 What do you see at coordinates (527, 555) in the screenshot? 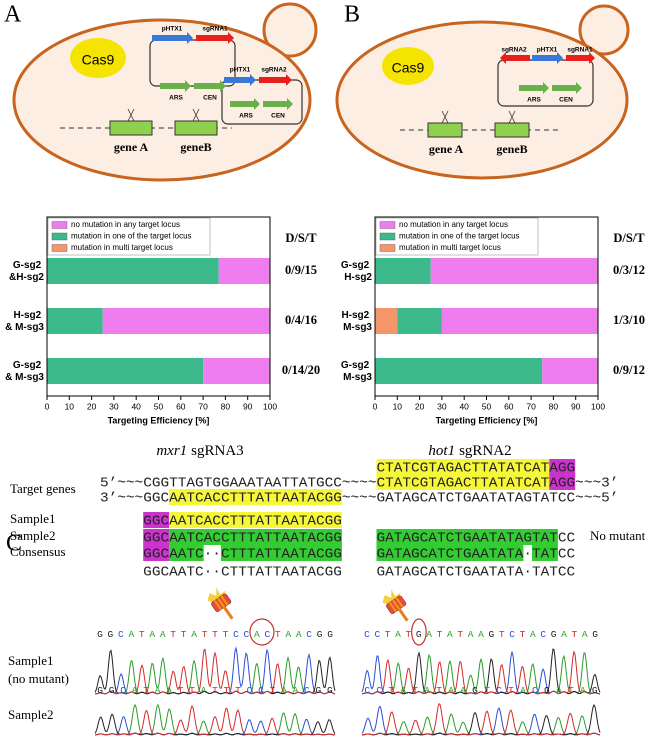
I see `sequence: ·` at bounding box center [527, 555].